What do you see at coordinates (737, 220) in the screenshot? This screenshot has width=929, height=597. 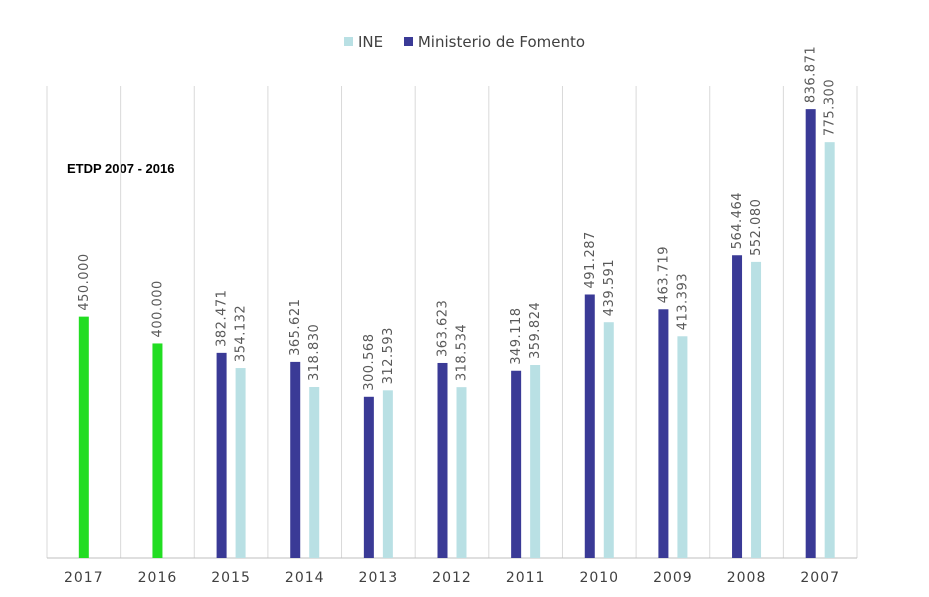 I see `data-label-ministerio-2008: 564.464` at bounding box center [737, 220].